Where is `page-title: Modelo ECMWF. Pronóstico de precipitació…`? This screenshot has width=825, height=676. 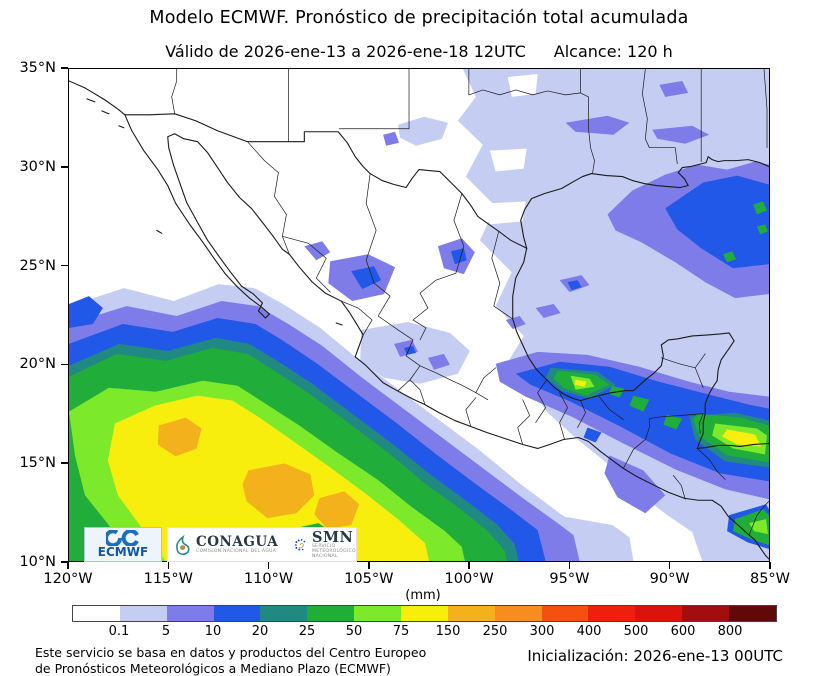
page-title: Modelo ECMWF. Pronóstico de precipitació… is located at coordinates (419, 18).